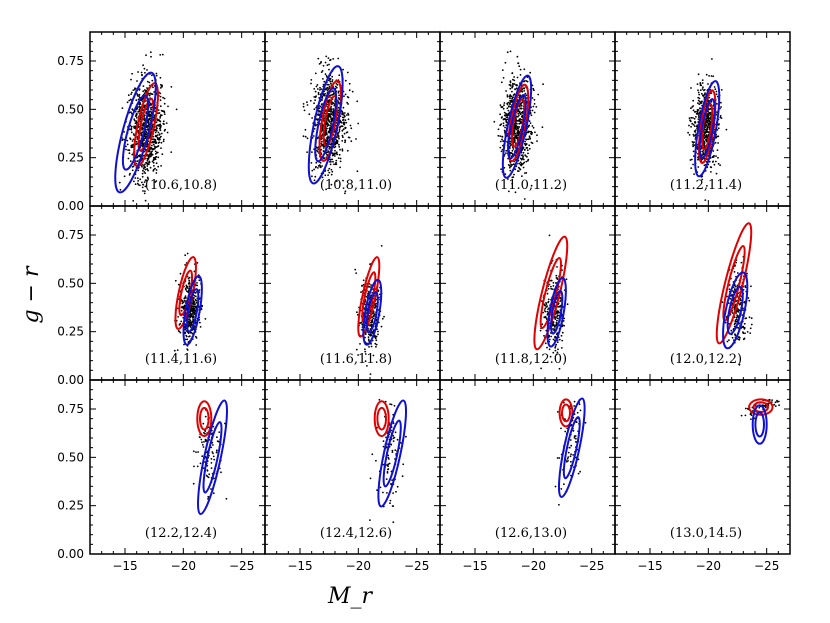 This screenshot has width=830, height=623. I want to click on panel-1: (10.6,10.8)0.000.250.500.75, so click(161, 122).